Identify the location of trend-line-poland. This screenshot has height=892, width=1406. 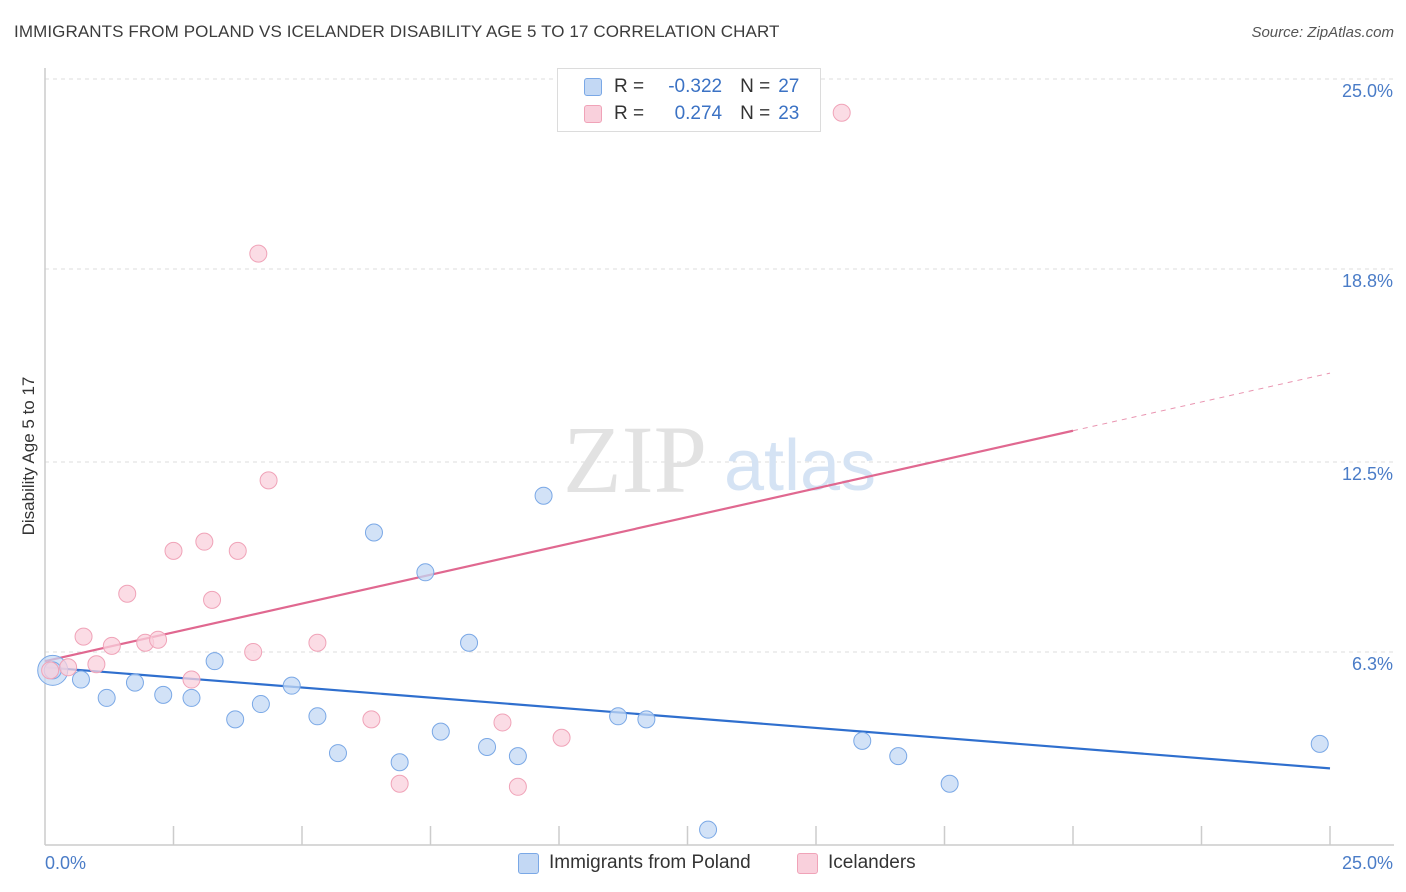
(687, 718).